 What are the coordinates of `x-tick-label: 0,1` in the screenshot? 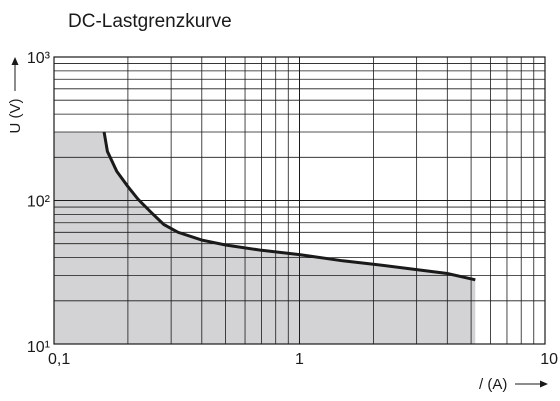 It's located at (59, 359).